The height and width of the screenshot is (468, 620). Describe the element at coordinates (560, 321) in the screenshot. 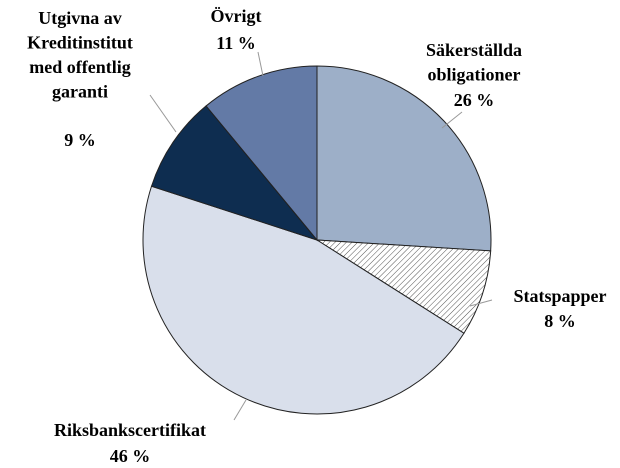

I see `value-label: 8 %` at that location.